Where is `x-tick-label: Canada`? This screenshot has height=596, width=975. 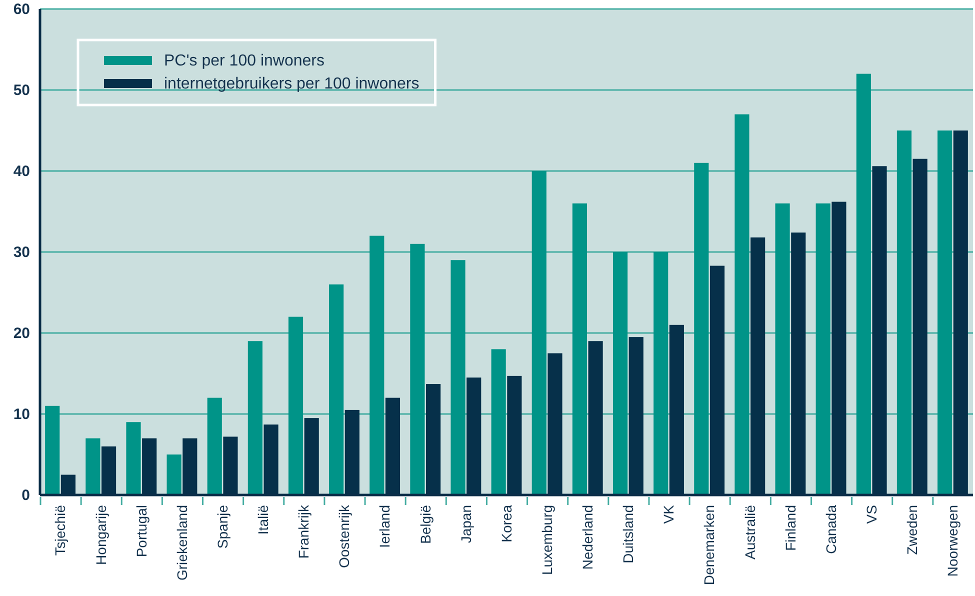 x-tick-label: Canada is located at coordinates (830, 529).